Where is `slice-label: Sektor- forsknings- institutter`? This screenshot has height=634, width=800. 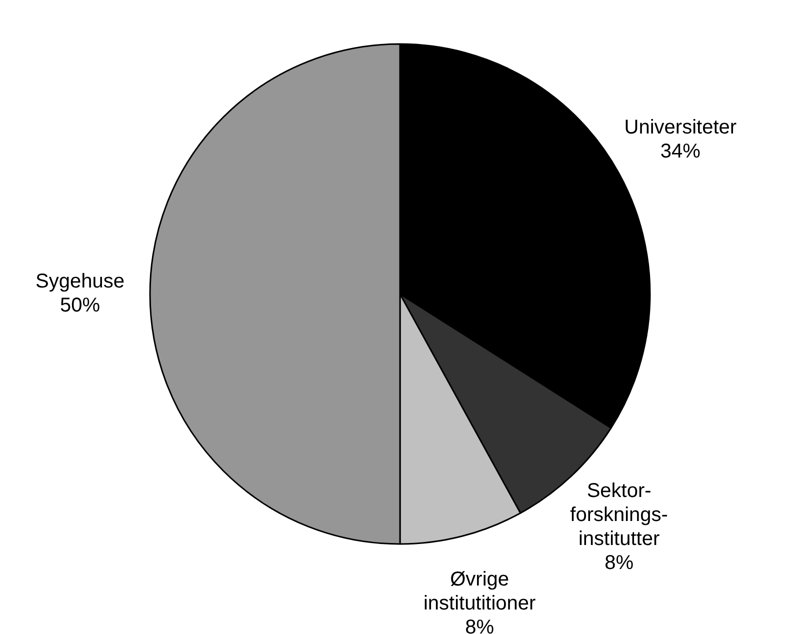
slice-label: Sektor- forsknings- institutter is located at coordinates (619, 515).